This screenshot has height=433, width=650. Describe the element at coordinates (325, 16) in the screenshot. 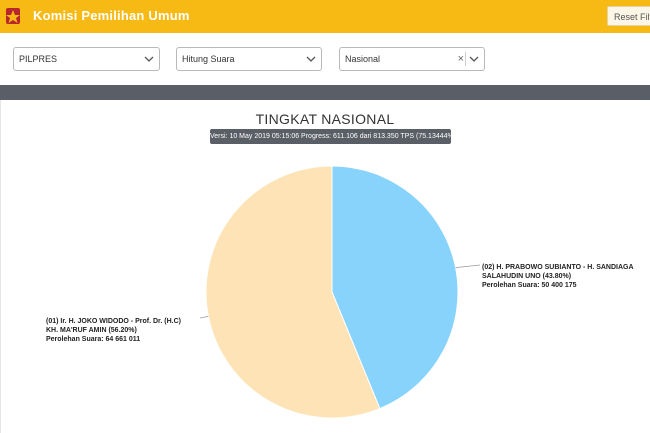

I see `header-bar: Komisi Pemilihan Umum Reset Filte` at that location.